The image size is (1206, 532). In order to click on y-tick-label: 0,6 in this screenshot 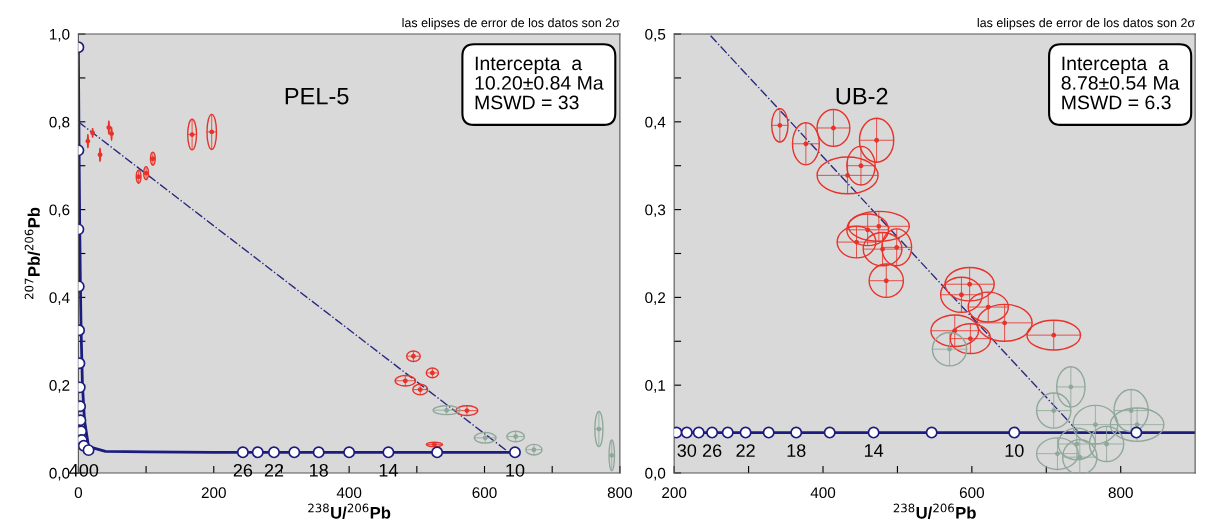, I will do `click(59, 211)`.